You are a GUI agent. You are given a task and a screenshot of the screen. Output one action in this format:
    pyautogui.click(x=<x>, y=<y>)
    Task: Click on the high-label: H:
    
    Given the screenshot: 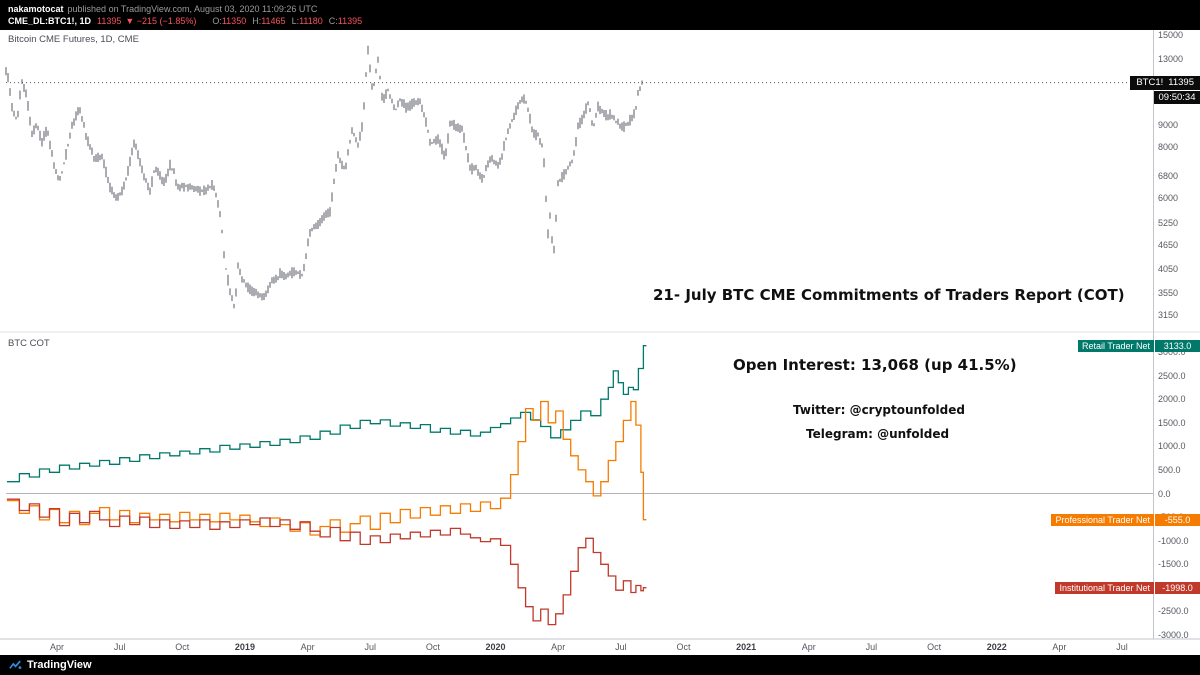 What is the action you would take?
    pyautogui.click(x=257, y=21)
    